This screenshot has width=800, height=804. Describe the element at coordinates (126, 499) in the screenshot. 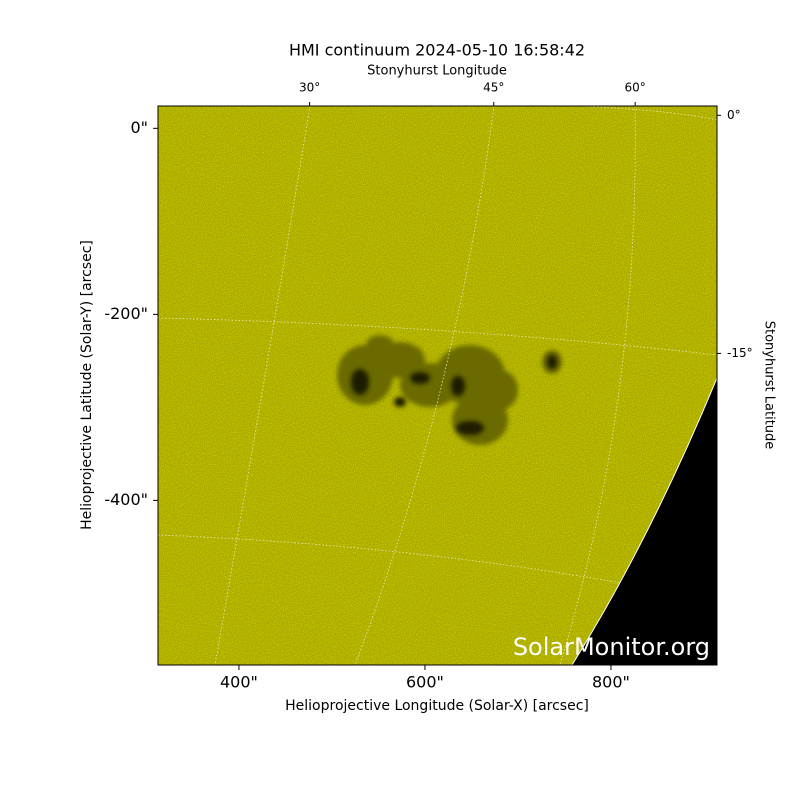

I see `y-tick-label: -400"` at that location.